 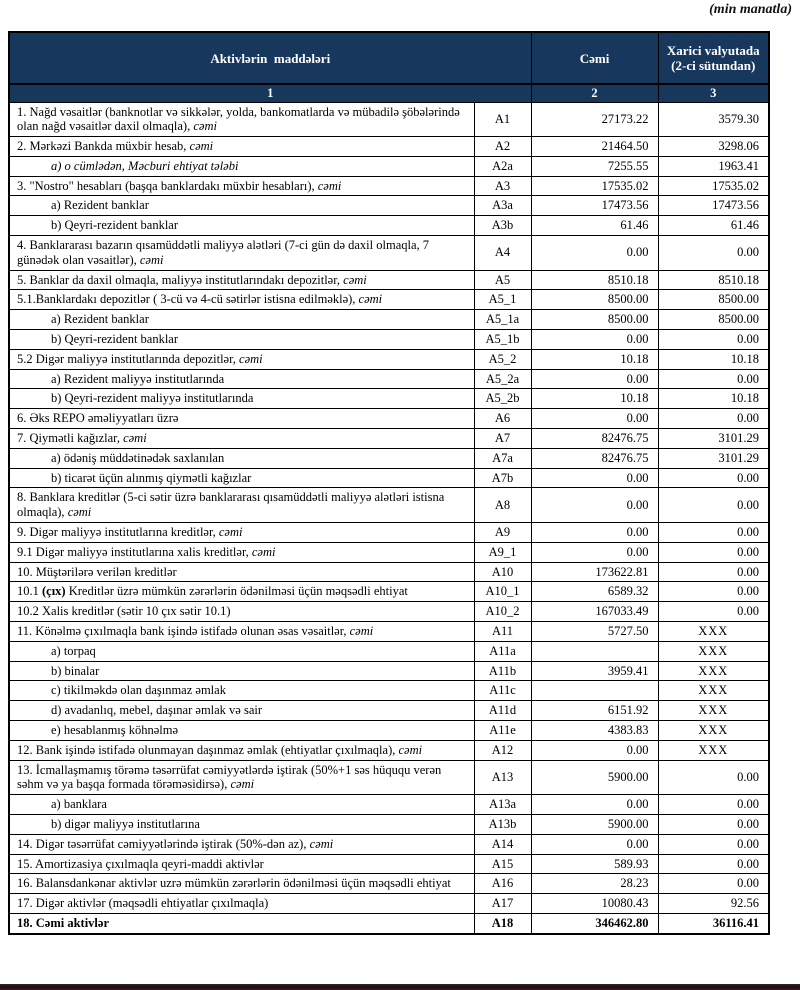 What do you see at coordinates (241, 146) in the screenshot?
I see `row-label: 2. Mərkəzi Bankda müxbir hesab, cəmi` at bounding box center [241, 146].